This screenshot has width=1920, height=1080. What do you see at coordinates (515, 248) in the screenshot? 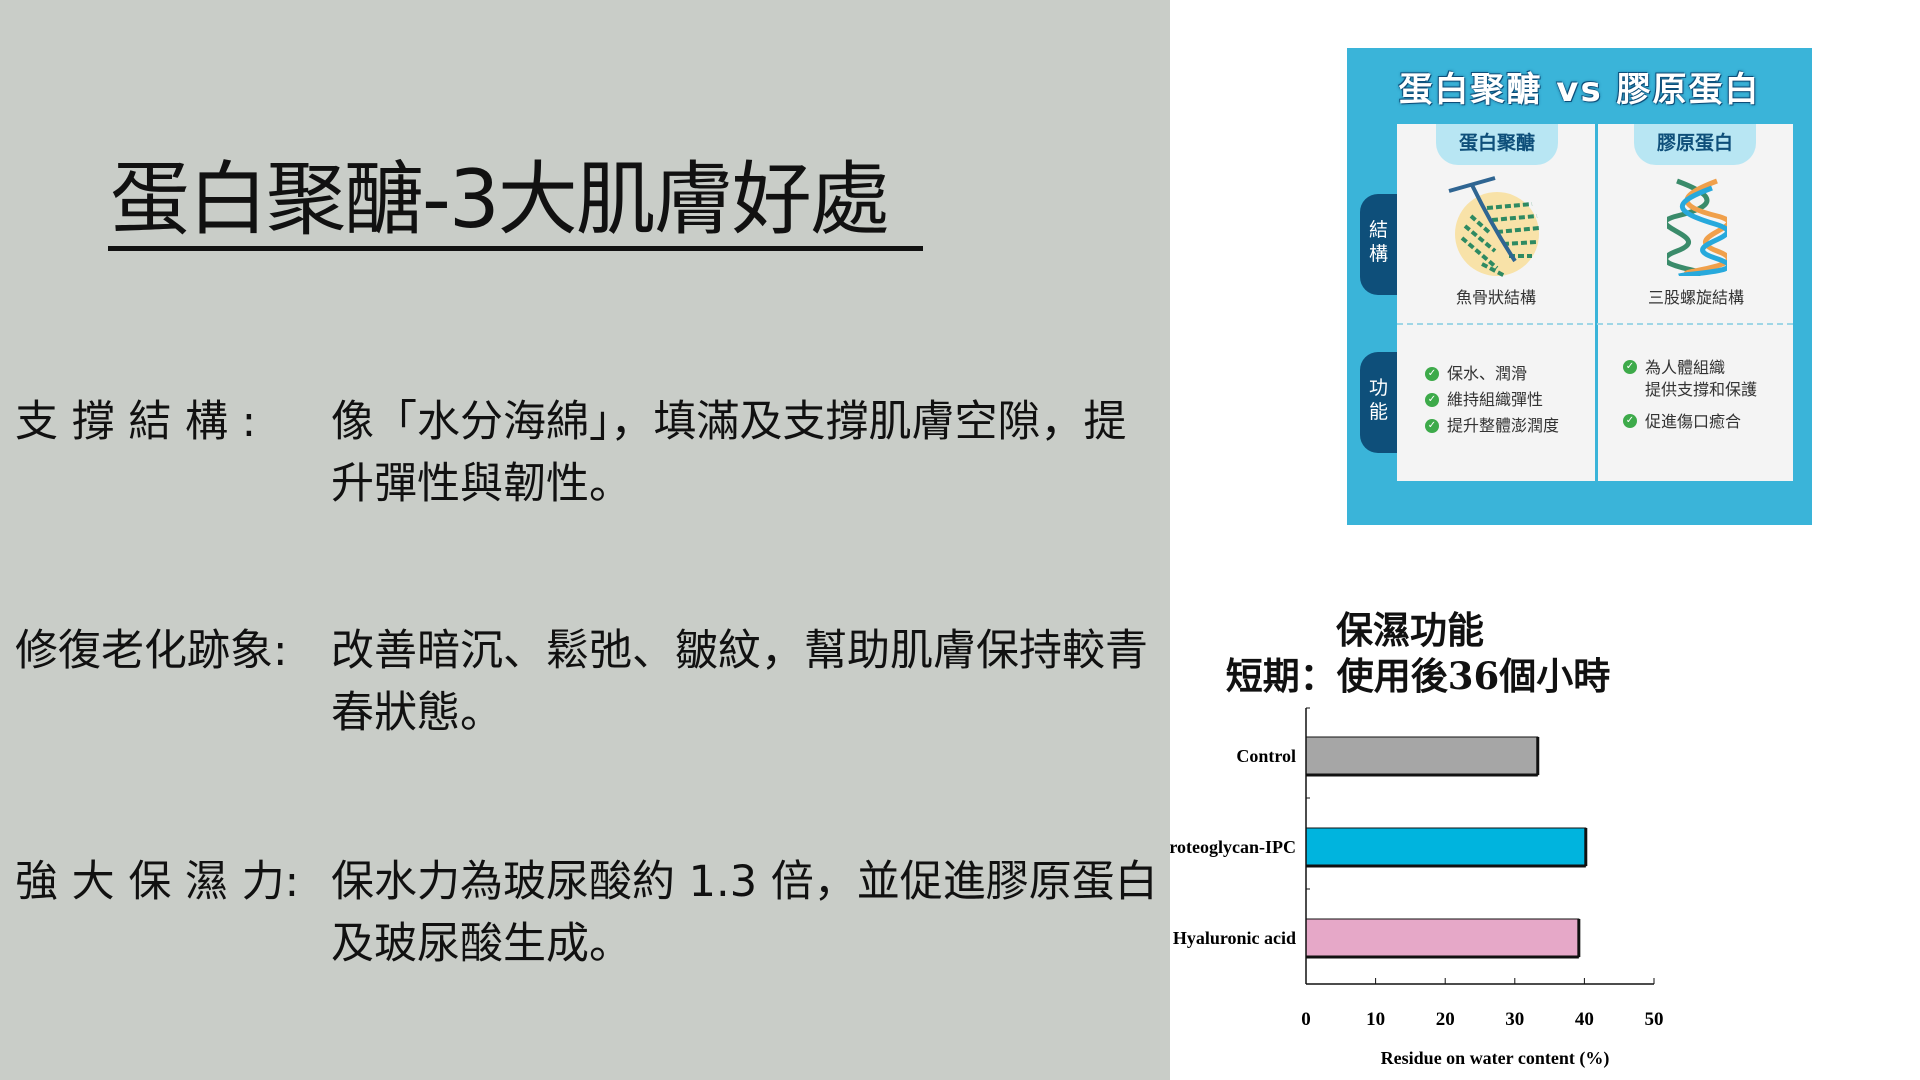
I see `title-underline` at bounding box center [515, 248].